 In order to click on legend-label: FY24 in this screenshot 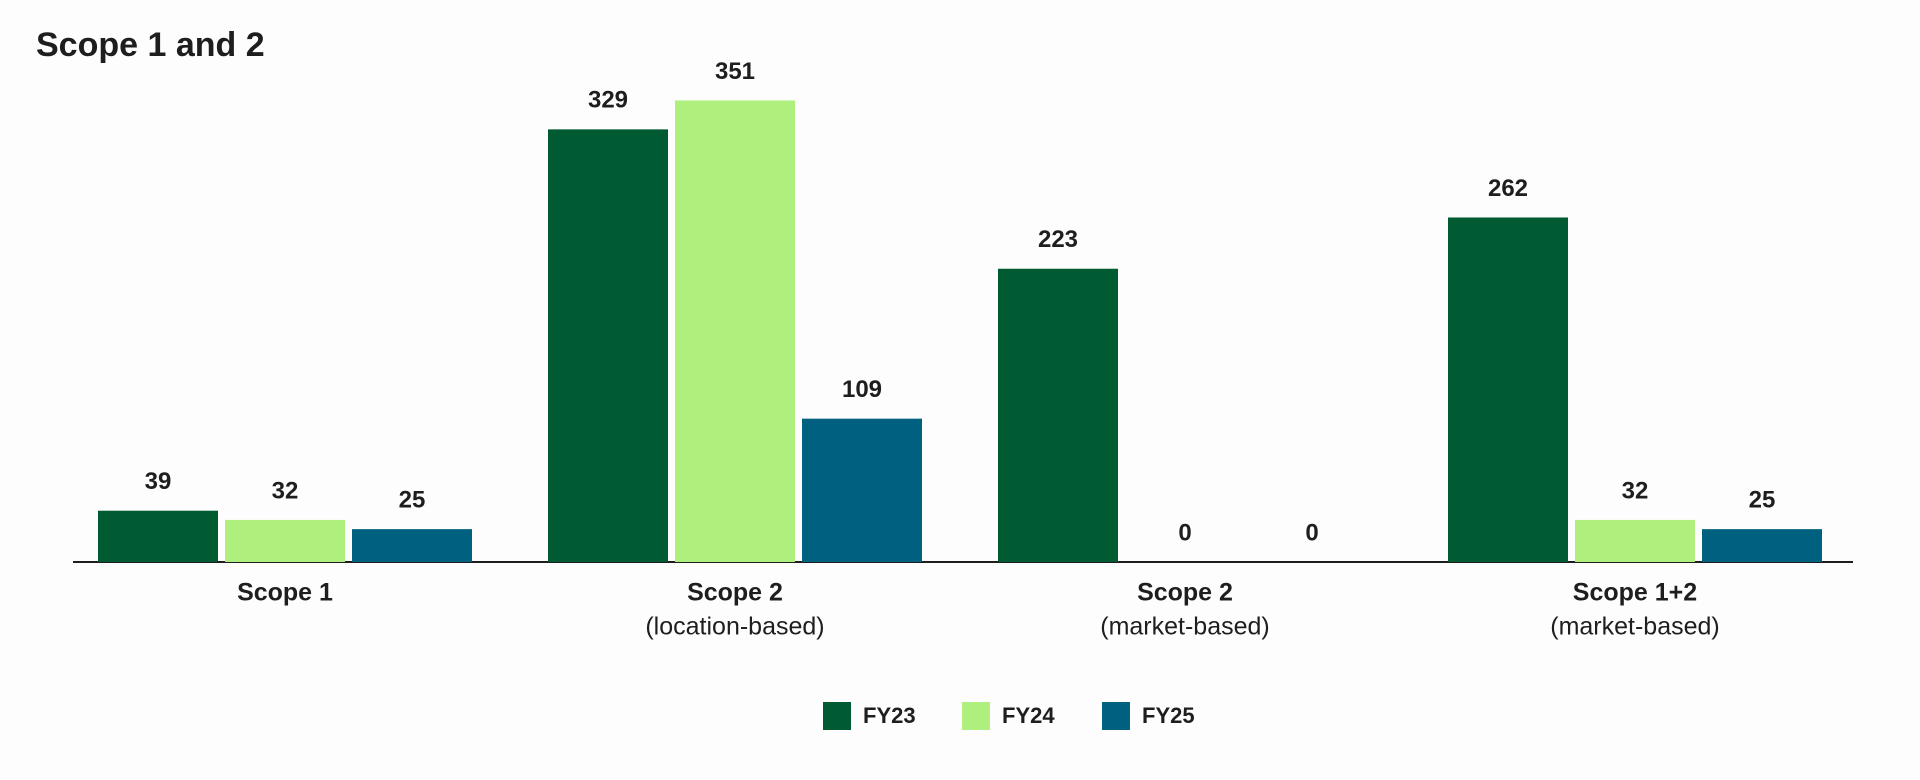, I will do `click(1028, 715)`.